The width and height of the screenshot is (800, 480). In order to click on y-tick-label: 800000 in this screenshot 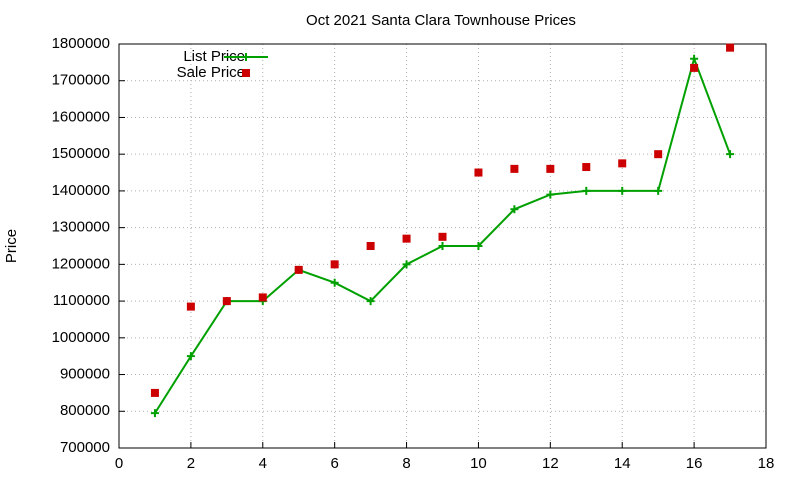, I will do `click(85, 410)`.